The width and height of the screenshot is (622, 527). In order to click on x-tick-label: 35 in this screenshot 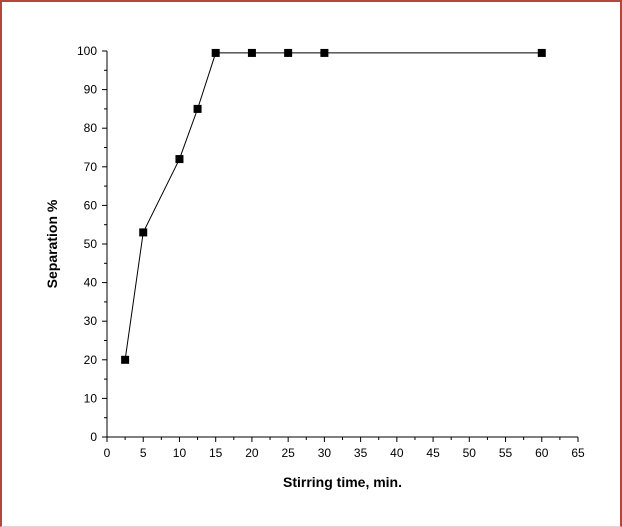, I will do `click(361, 453)`.